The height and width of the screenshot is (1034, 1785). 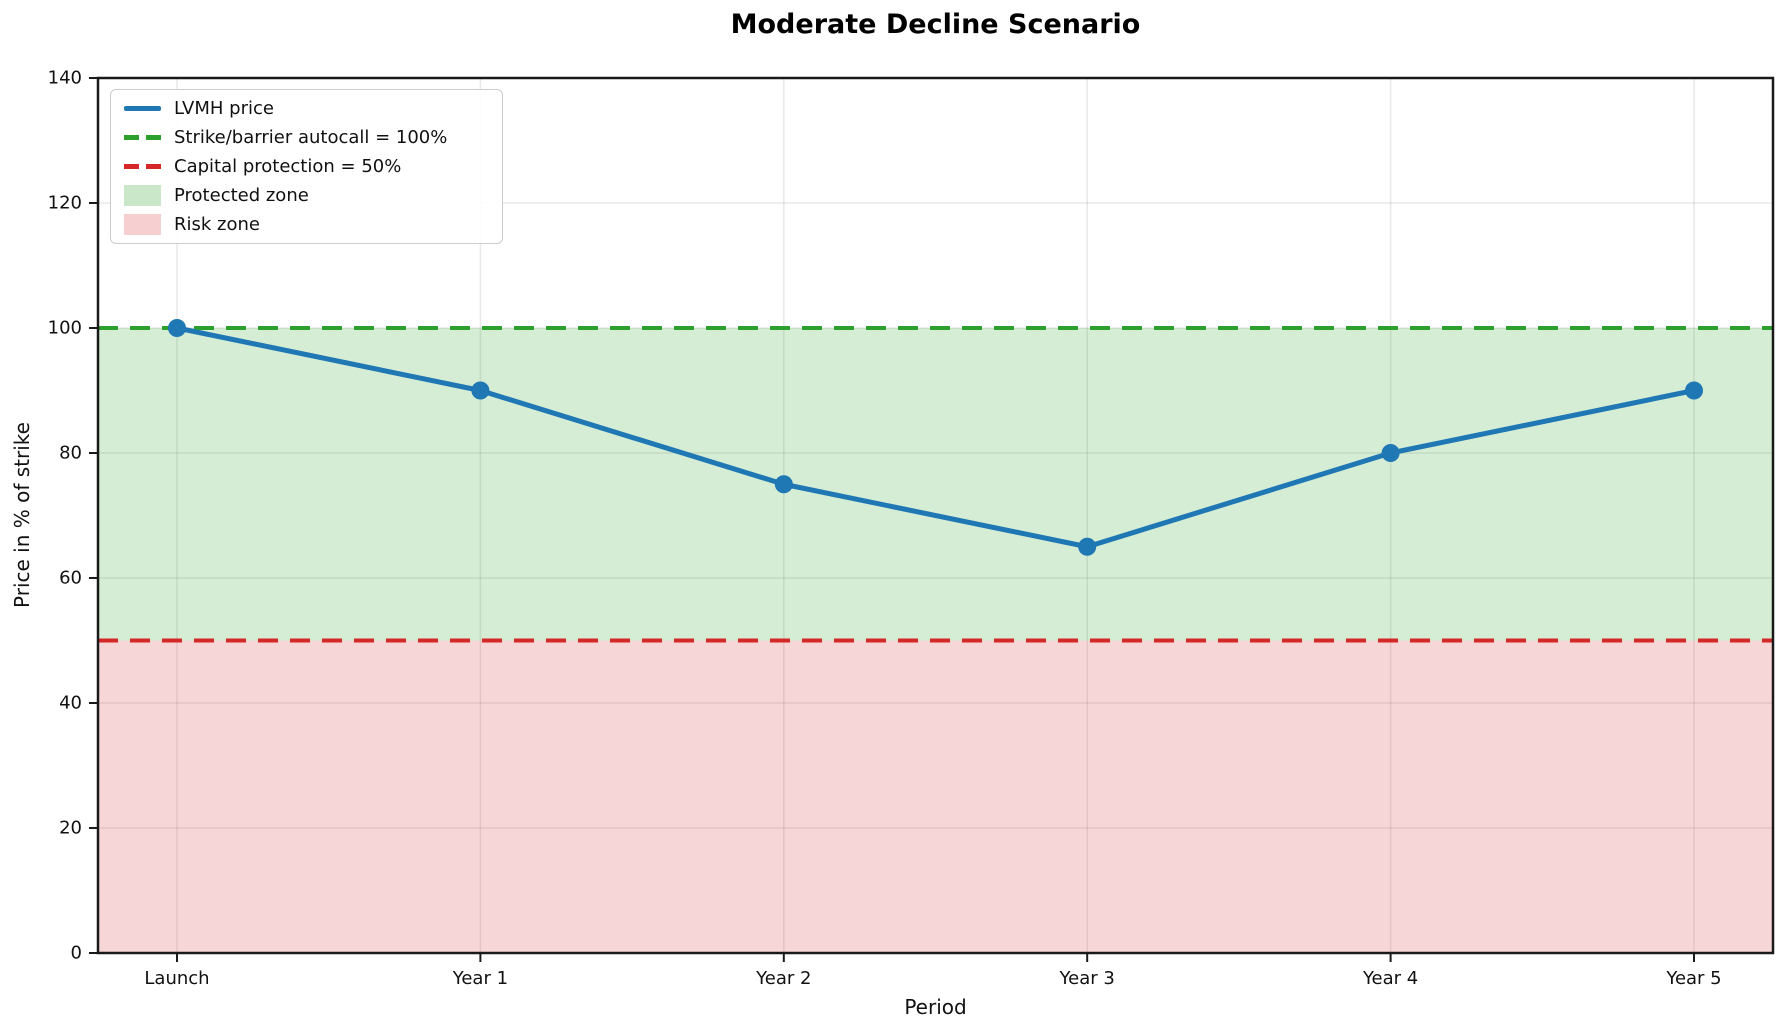 What do you see at coordinates (935, 1007) in the screenshot?
I see `x-axis-label: Period` at bounding box center [935, 1007].